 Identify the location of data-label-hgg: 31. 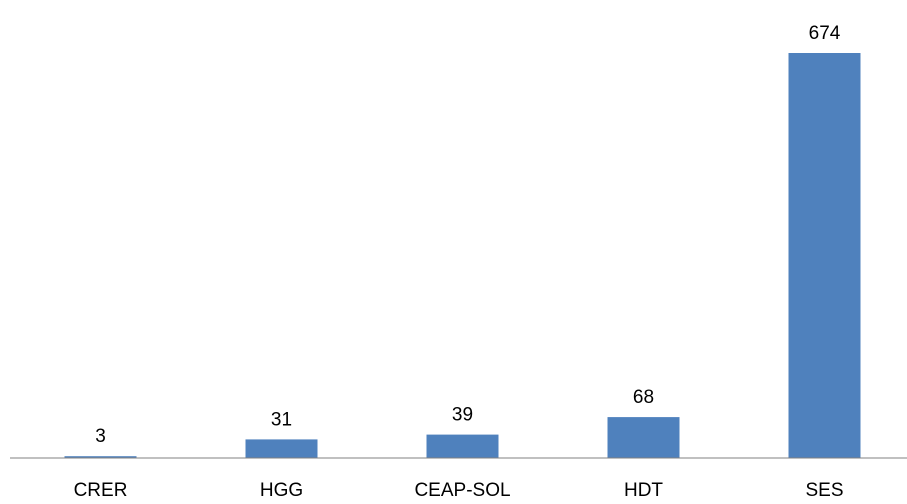
(281, 419).